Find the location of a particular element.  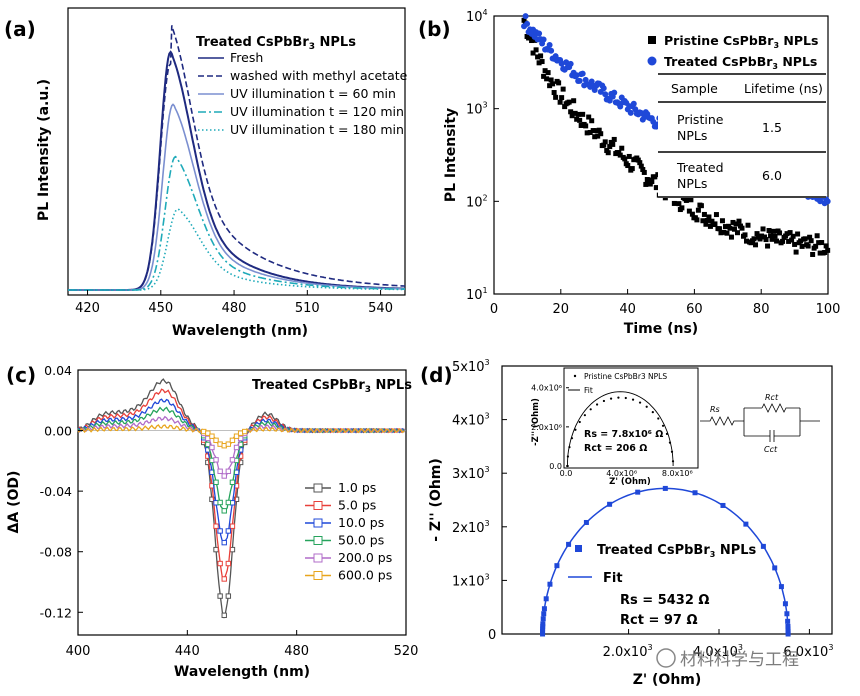

y-tick-label: 103 is located at coordinates (477, 109).